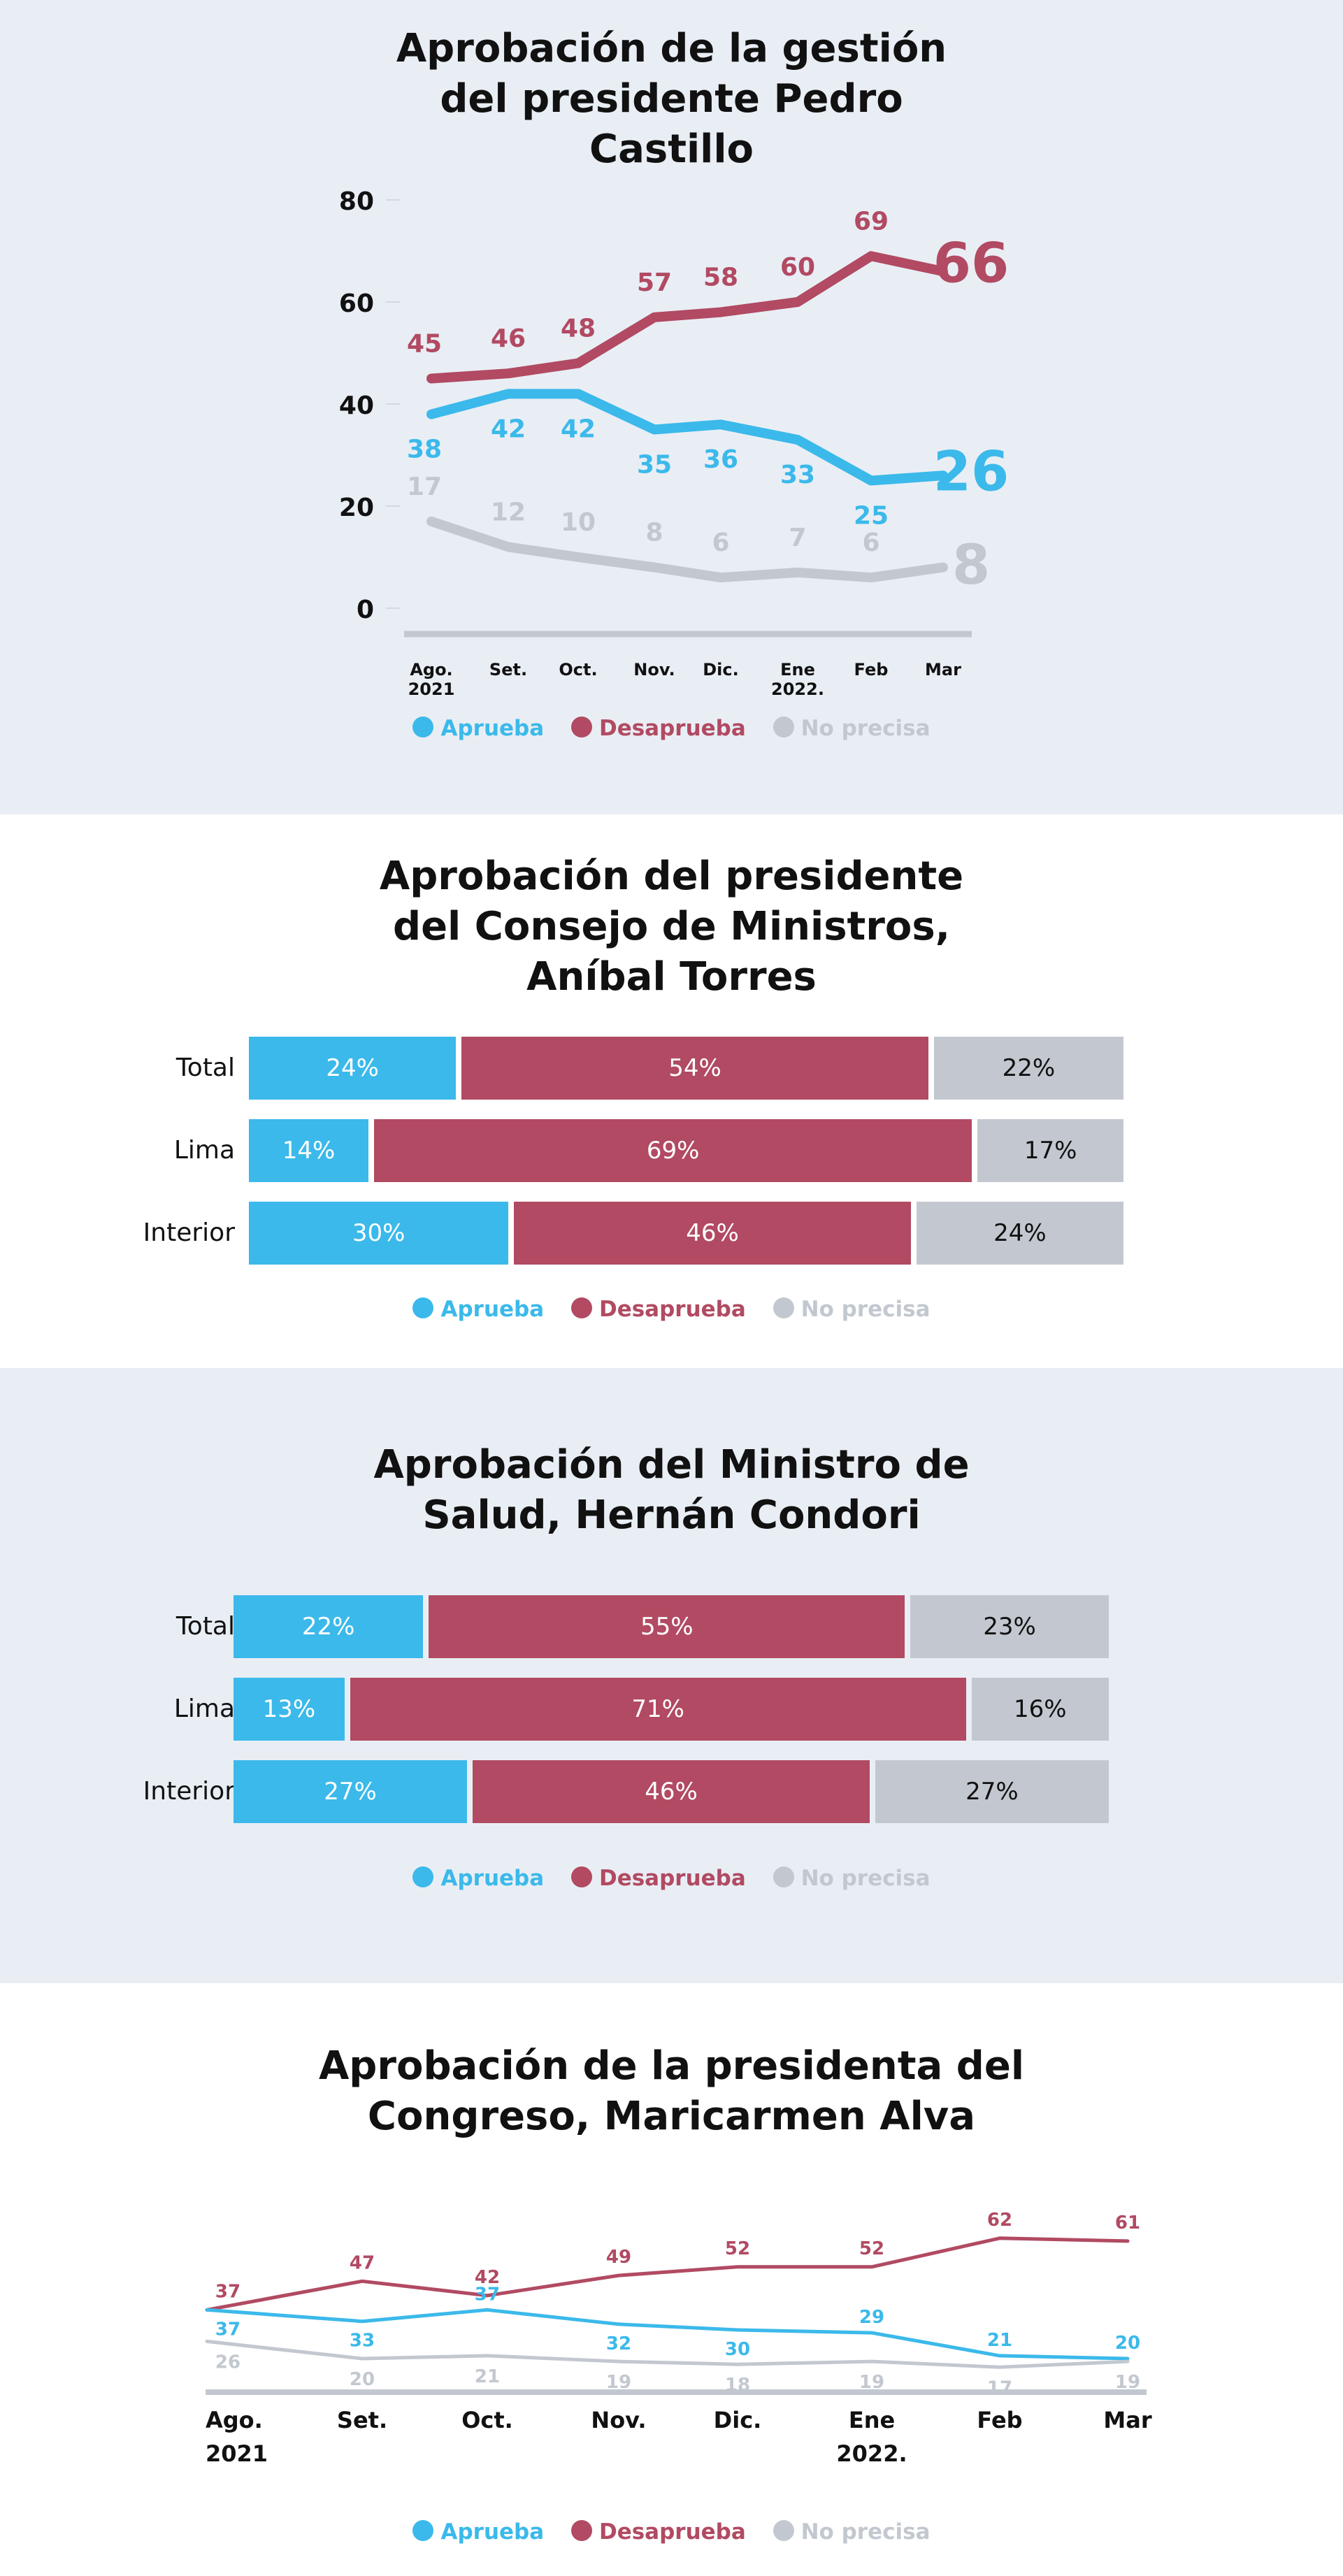 The width and height of the screenshot is (1343, 2576). I want to click on chart1-title-line: del presidente Pedro, so click(671, 99).